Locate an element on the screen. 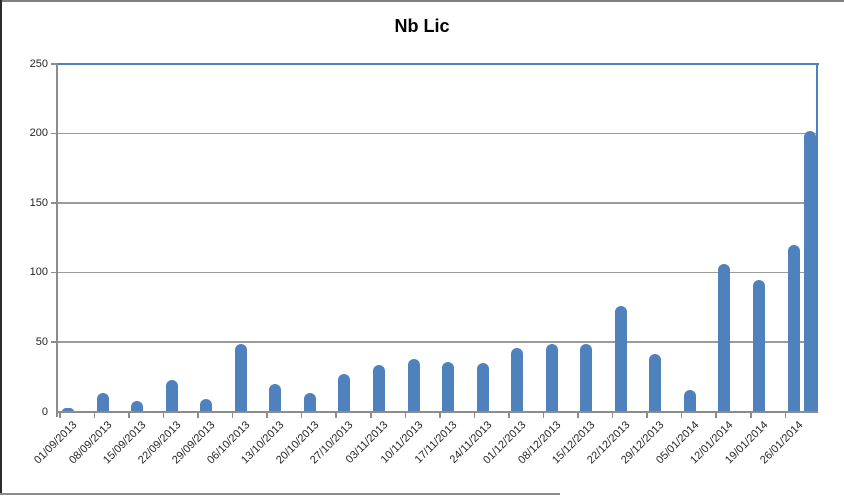 The width and height of the screenshot is (844, 497). y-axis-line is located at coordinates (57, 240).